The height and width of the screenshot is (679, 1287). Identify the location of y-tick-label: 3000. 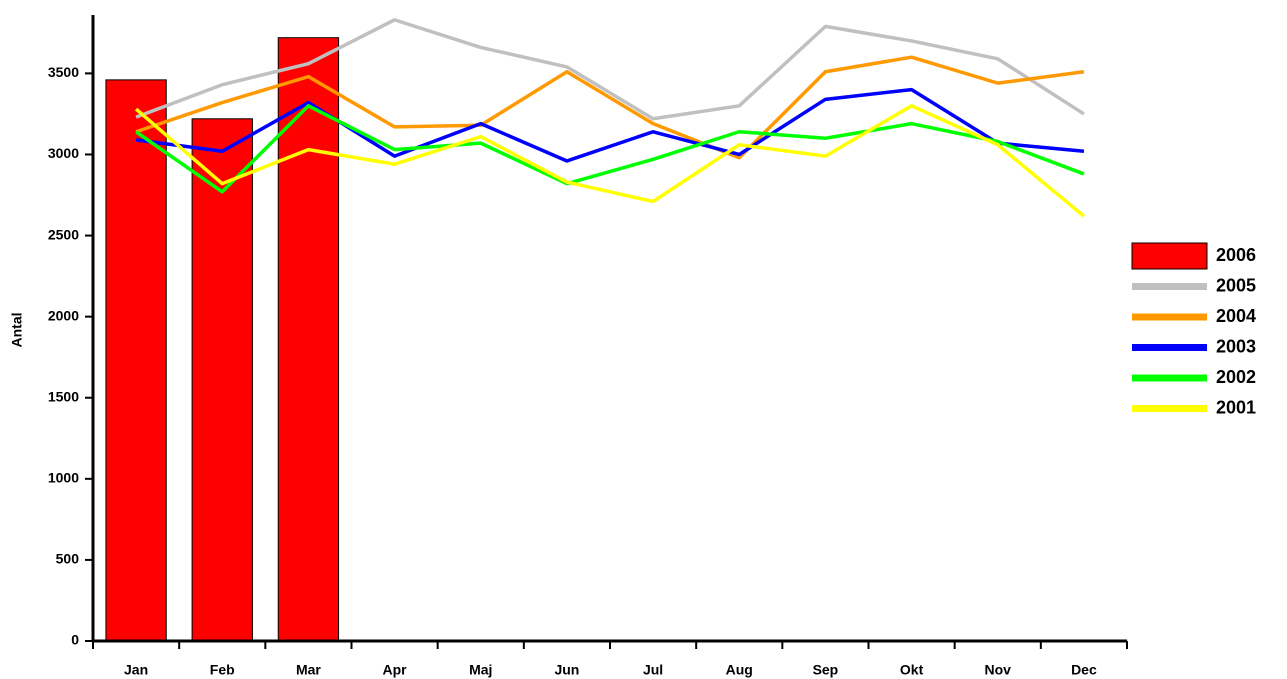
(63, 153).